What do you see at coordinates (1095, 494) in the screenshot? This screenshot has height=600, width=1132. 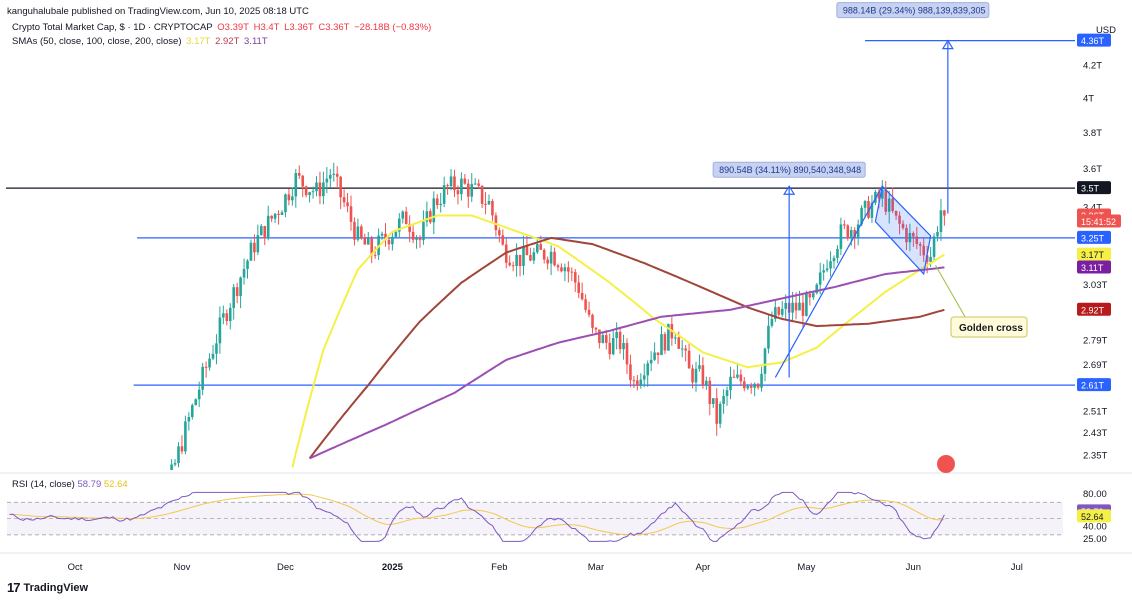 I see `rsi-tick-label: 80.00` at bounding box center [1095, 494].